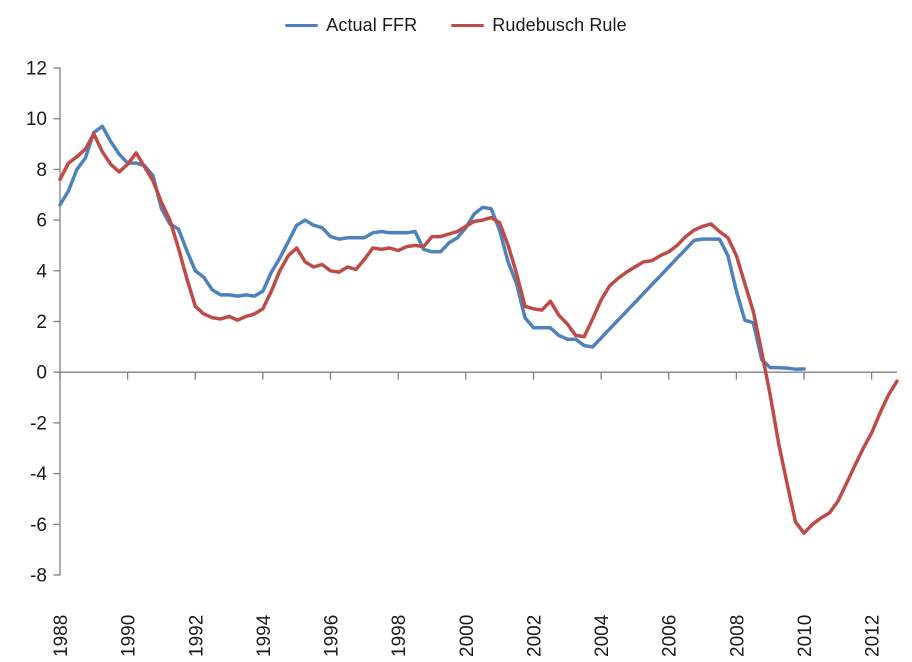 The height and width of the screenshot is (662, 912). Describe the element at coordinates (38, 474) in the screenshot. I see `y-axis-tick-label: -4` at that location.